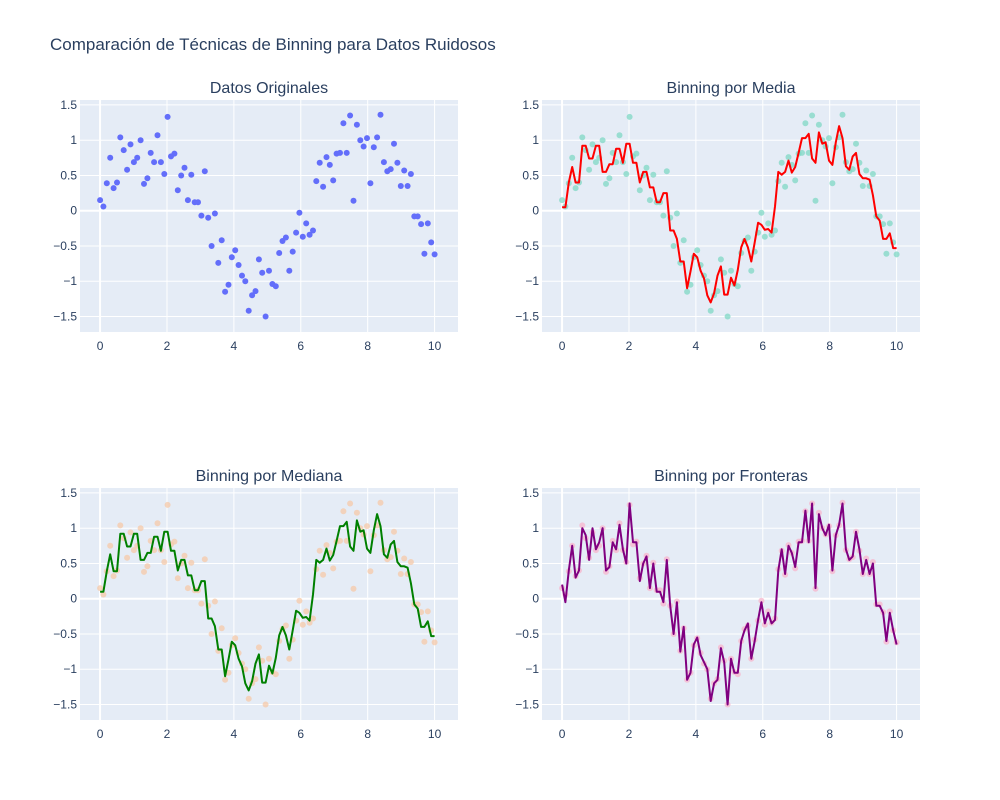  Describe the element at coordinates (729, 214) in the screenshot. I see `series-line-mean` at that location.